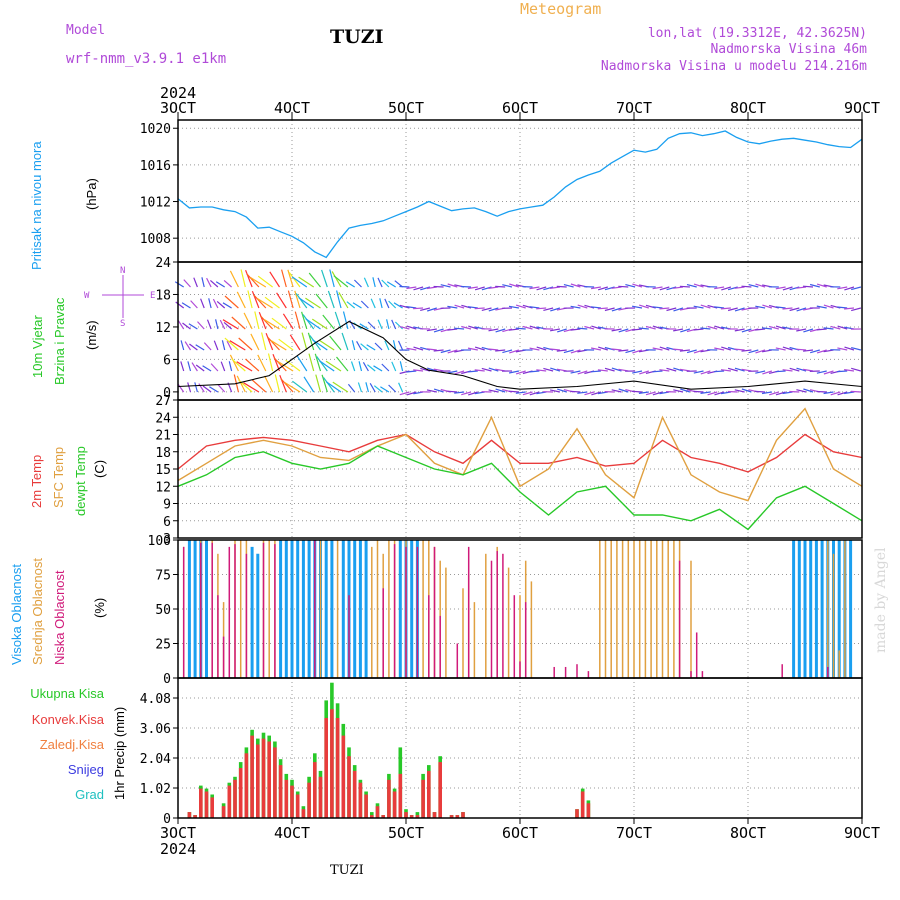 This screenshot has height=900, width=900. Describe the element at coordinates (155, 759) in the screenshot. I see `y-tick-label: 2.04` at that location.